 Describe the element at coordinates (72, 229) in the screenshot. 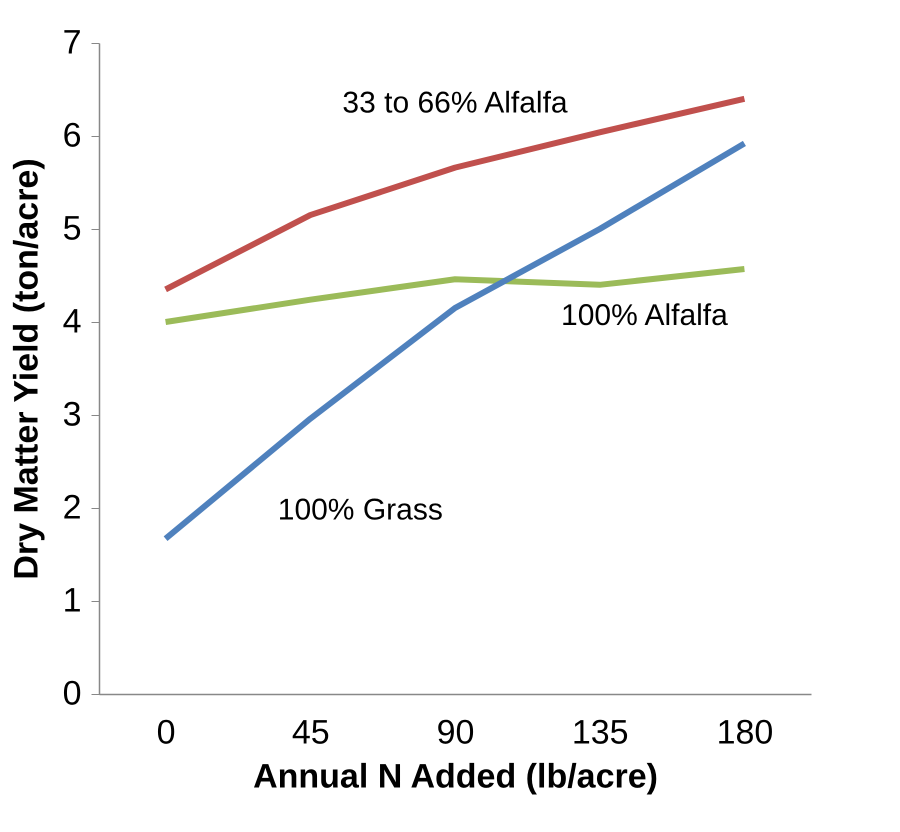

I see `y-tick-label: 5` at that location.